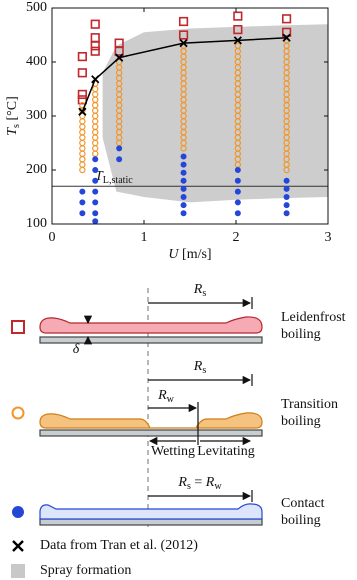  I want to click on y-tick-label: 500, so click(36, 7).